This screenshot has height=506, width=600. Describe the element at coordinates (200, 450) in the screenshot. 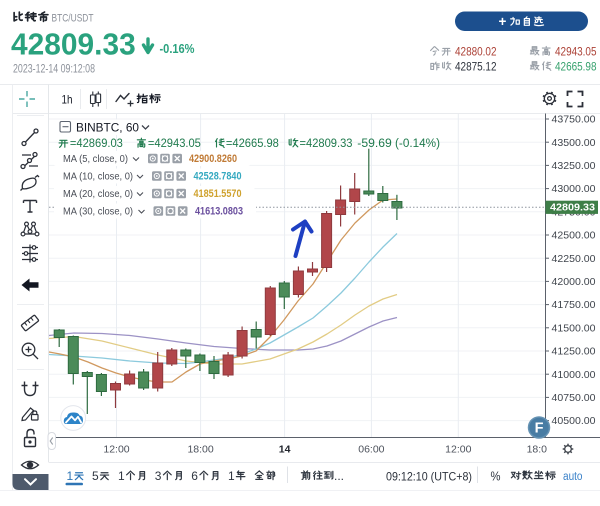

I see `svg-text: 18:00` at that location.